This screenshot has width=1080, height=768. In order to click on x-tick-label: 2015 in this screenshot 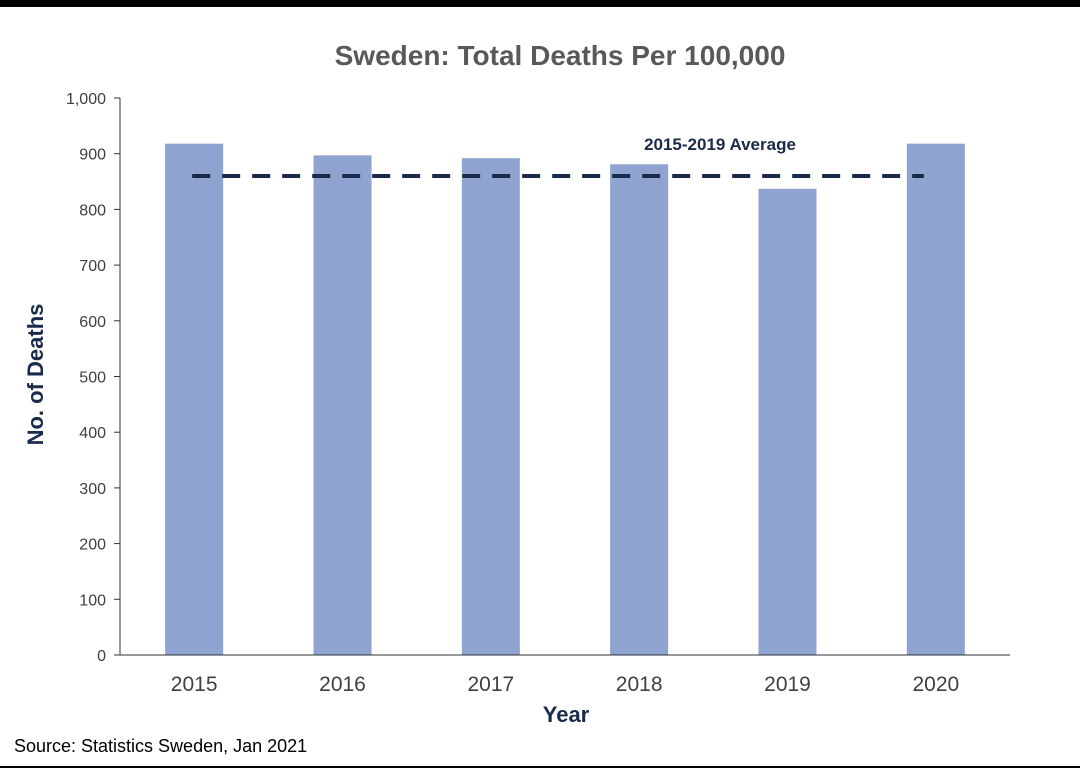, I will do `click(194, 684)`.